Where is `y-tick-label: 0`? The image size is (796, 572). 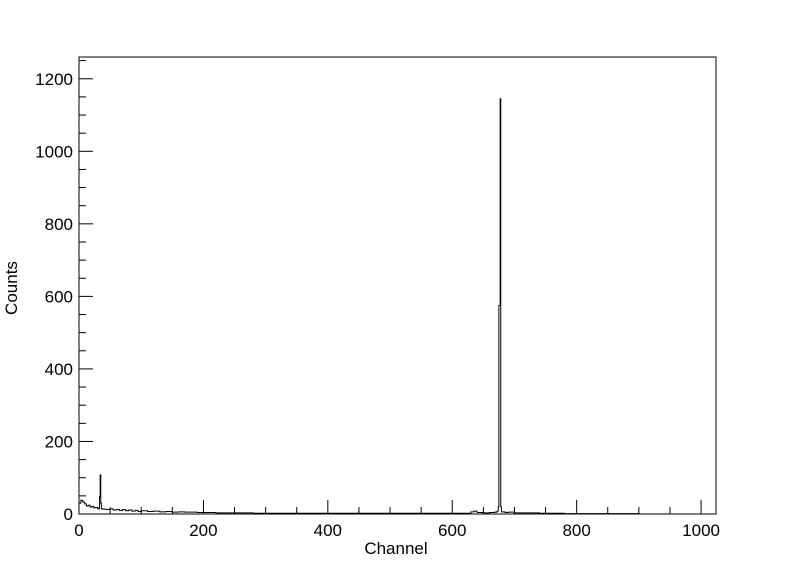 y-tick-label: 0 is located at coordinates (68, 514).